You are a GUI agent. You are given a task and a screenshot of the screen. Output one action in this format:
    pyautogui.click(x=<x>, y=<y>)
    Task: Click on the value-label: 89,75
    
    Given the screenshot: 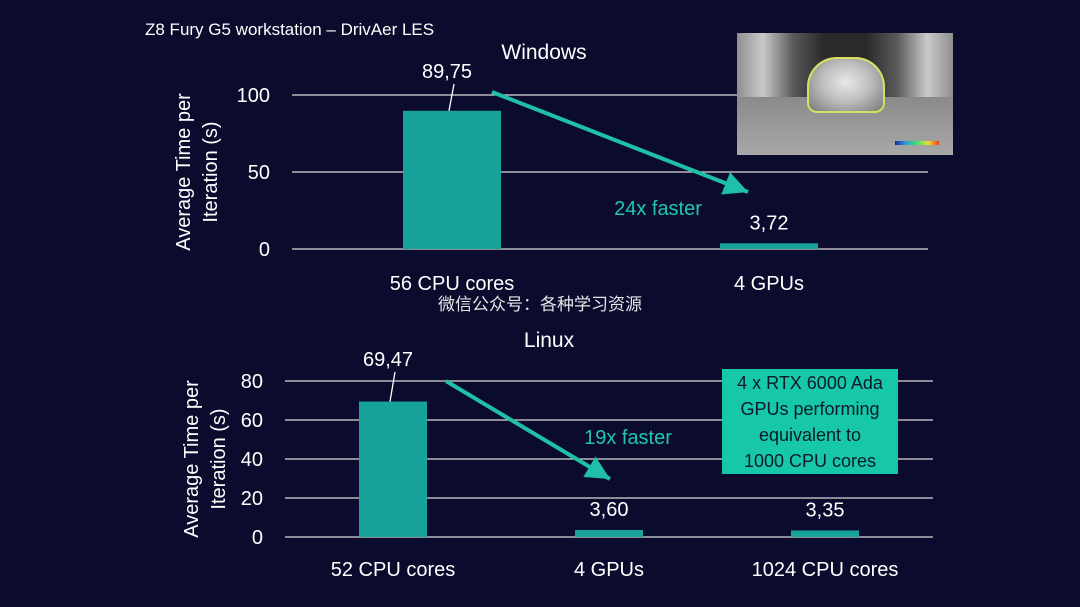 What is the action you would take?
    pyautogui.click(x=447, y=72)
    